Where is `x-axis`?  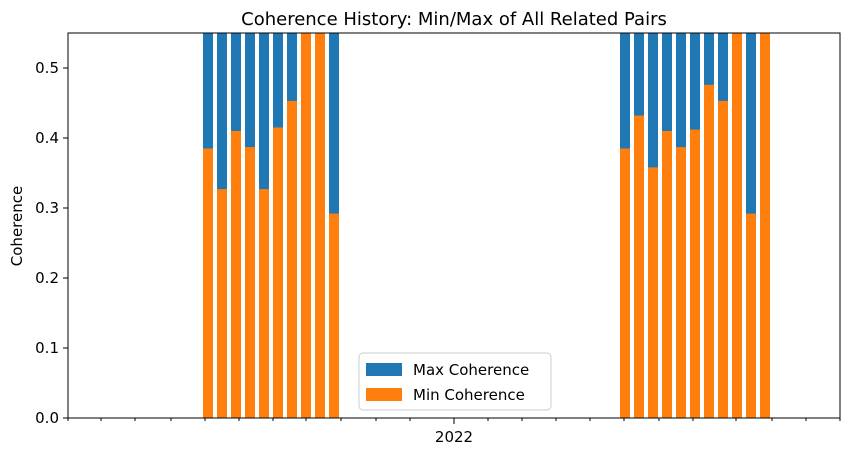 x-axis is located at coordinates (454, 421).